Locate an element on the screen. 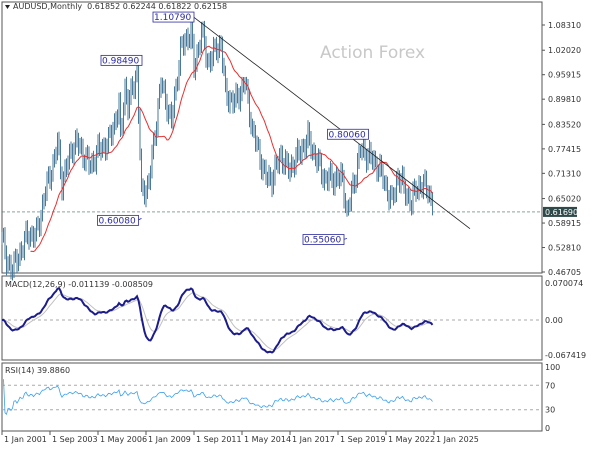 The image size is (600, 450). rsi-tick-label: 0 is located at coordinates (547, 428).